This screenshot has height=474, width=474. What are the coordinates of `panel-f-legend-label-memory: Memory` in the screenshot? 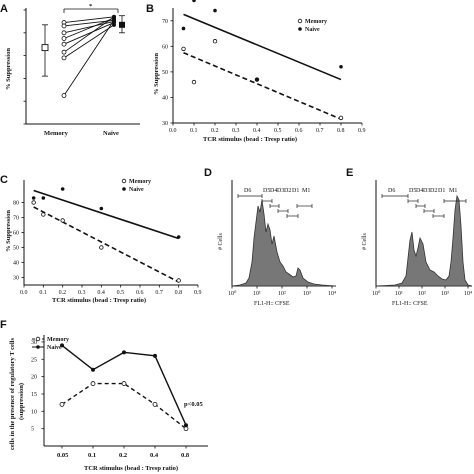 It's located at (58, 340).